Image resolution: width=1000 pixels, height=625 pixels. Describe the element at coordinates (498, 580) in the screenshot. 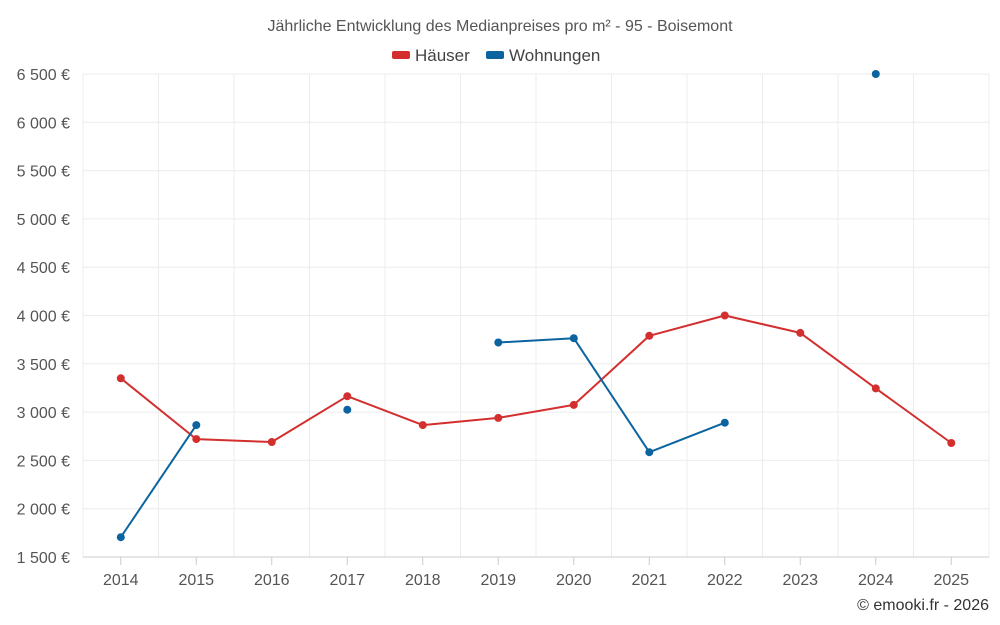

I see `x-tick-label: 2019` at that location.